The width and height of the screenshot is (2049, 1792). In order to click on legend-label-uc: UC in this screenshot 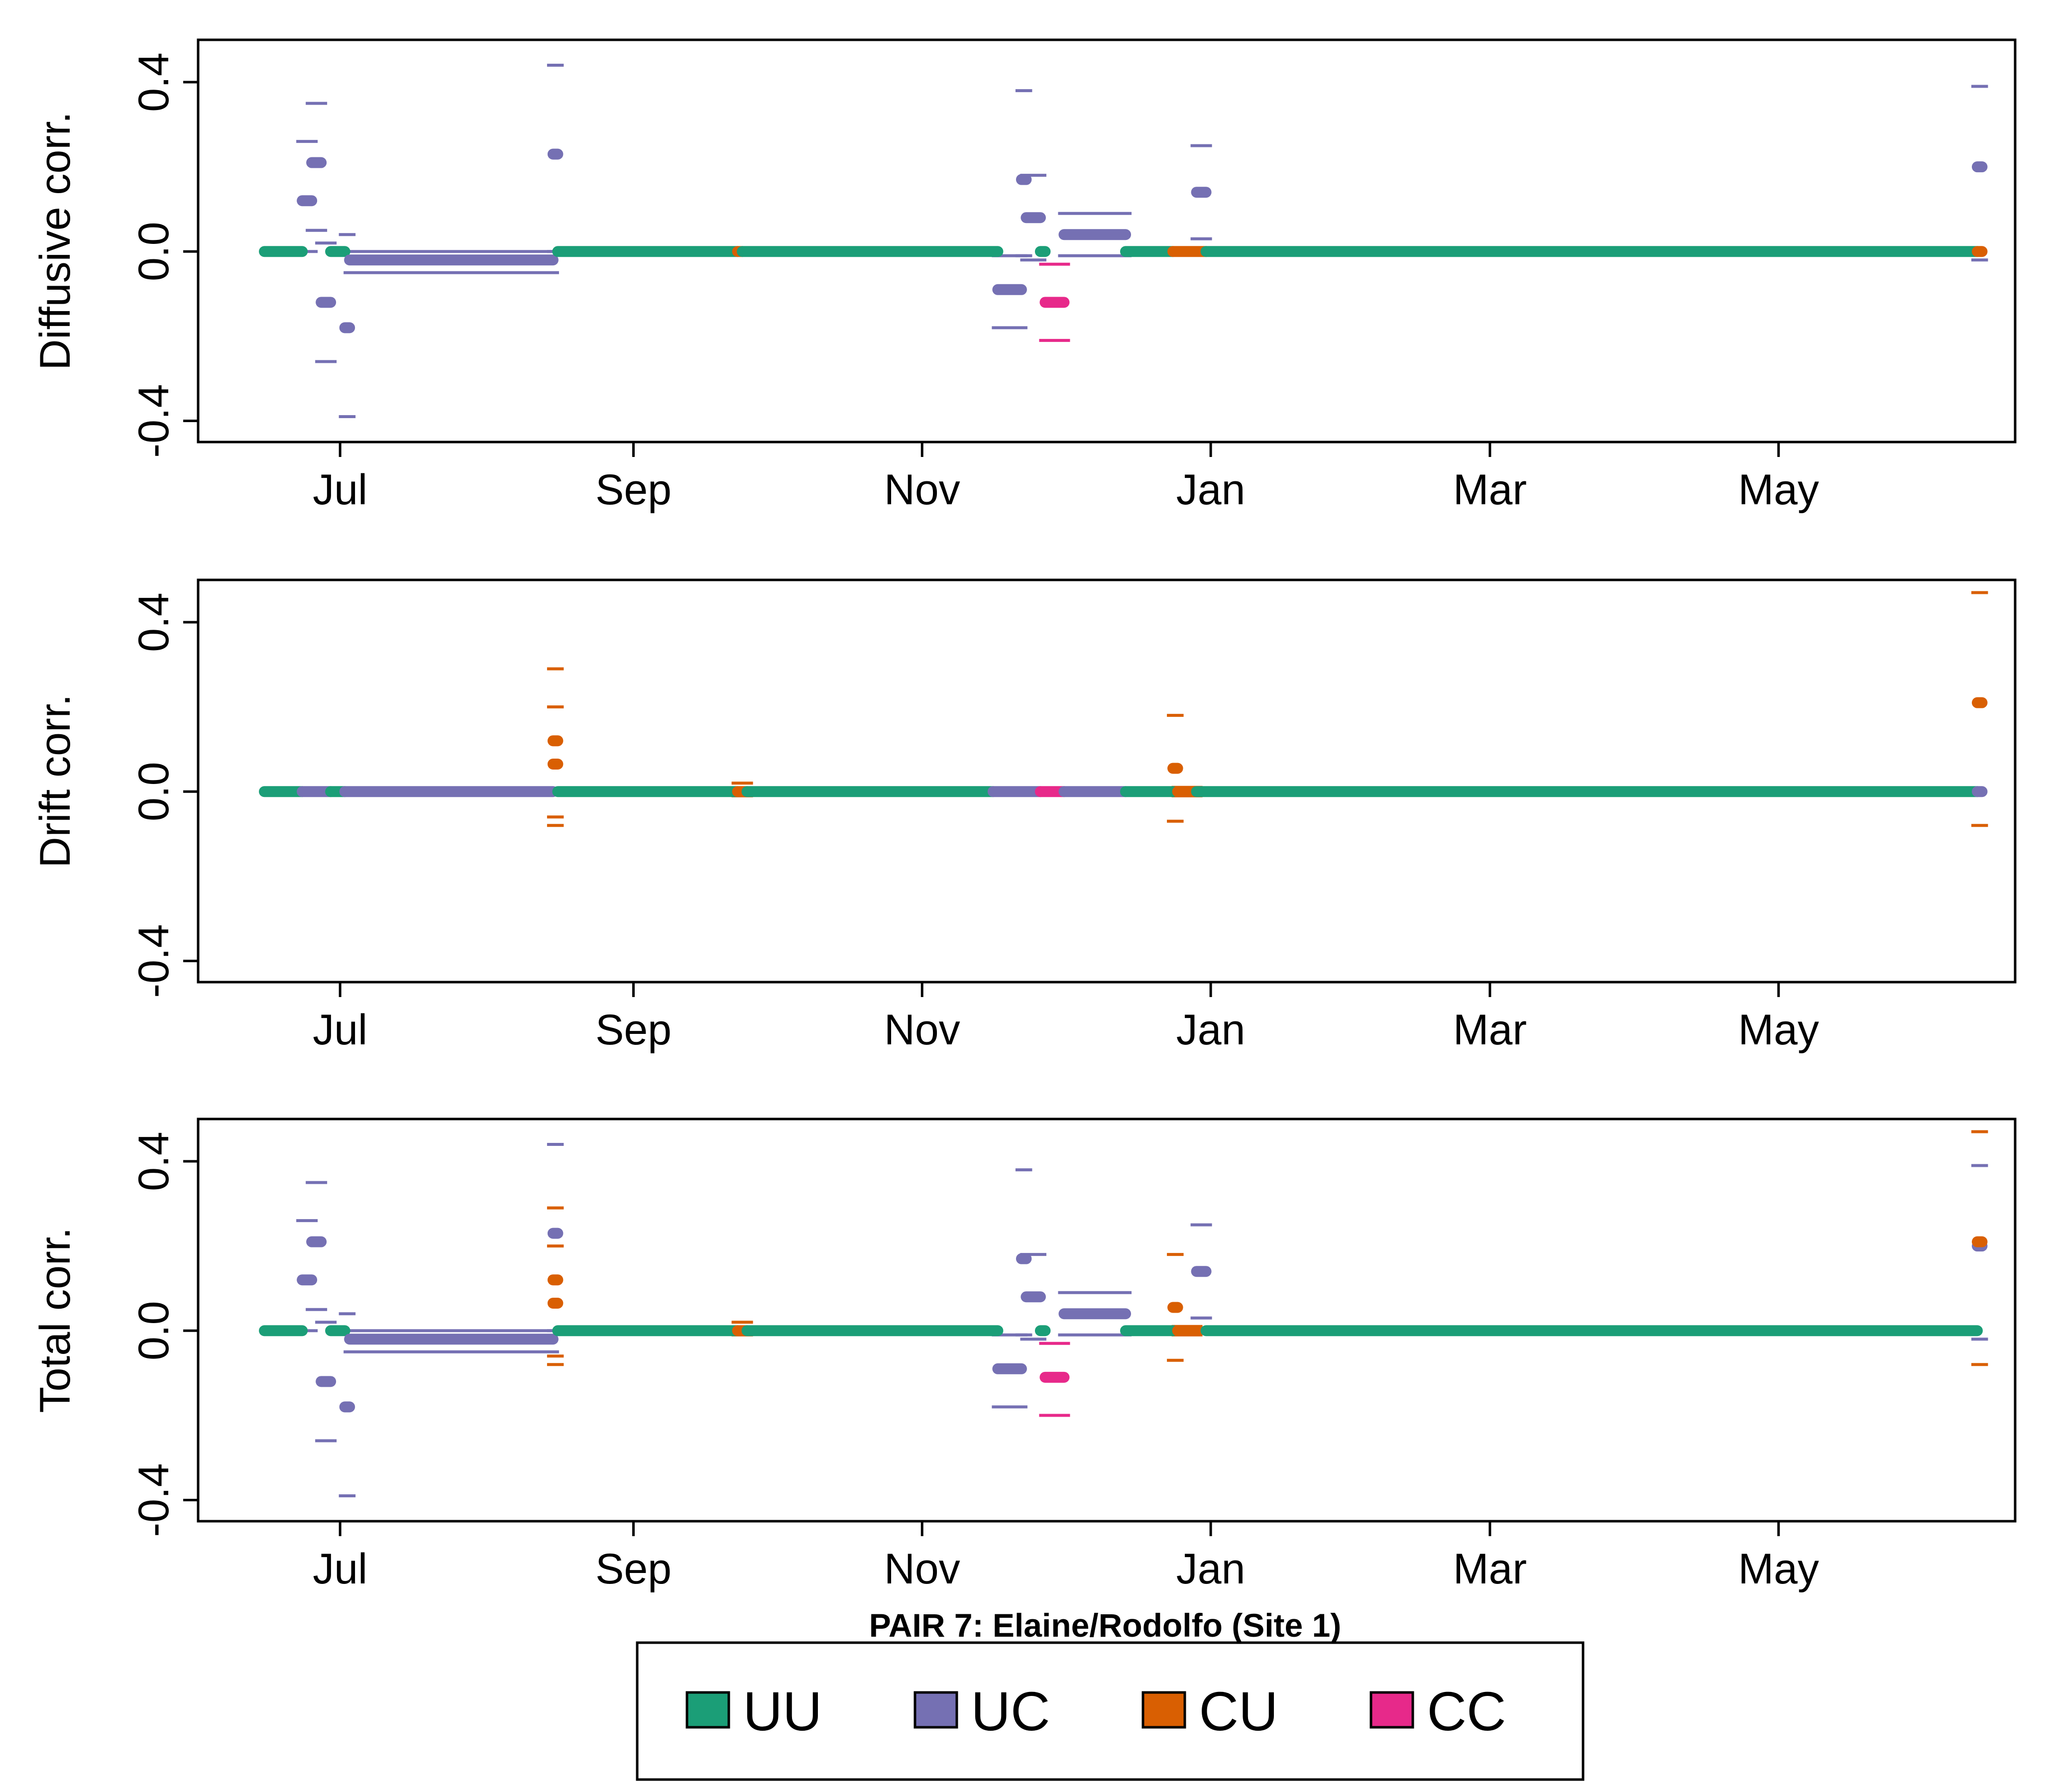, I will do `click(1010, 1712)`.